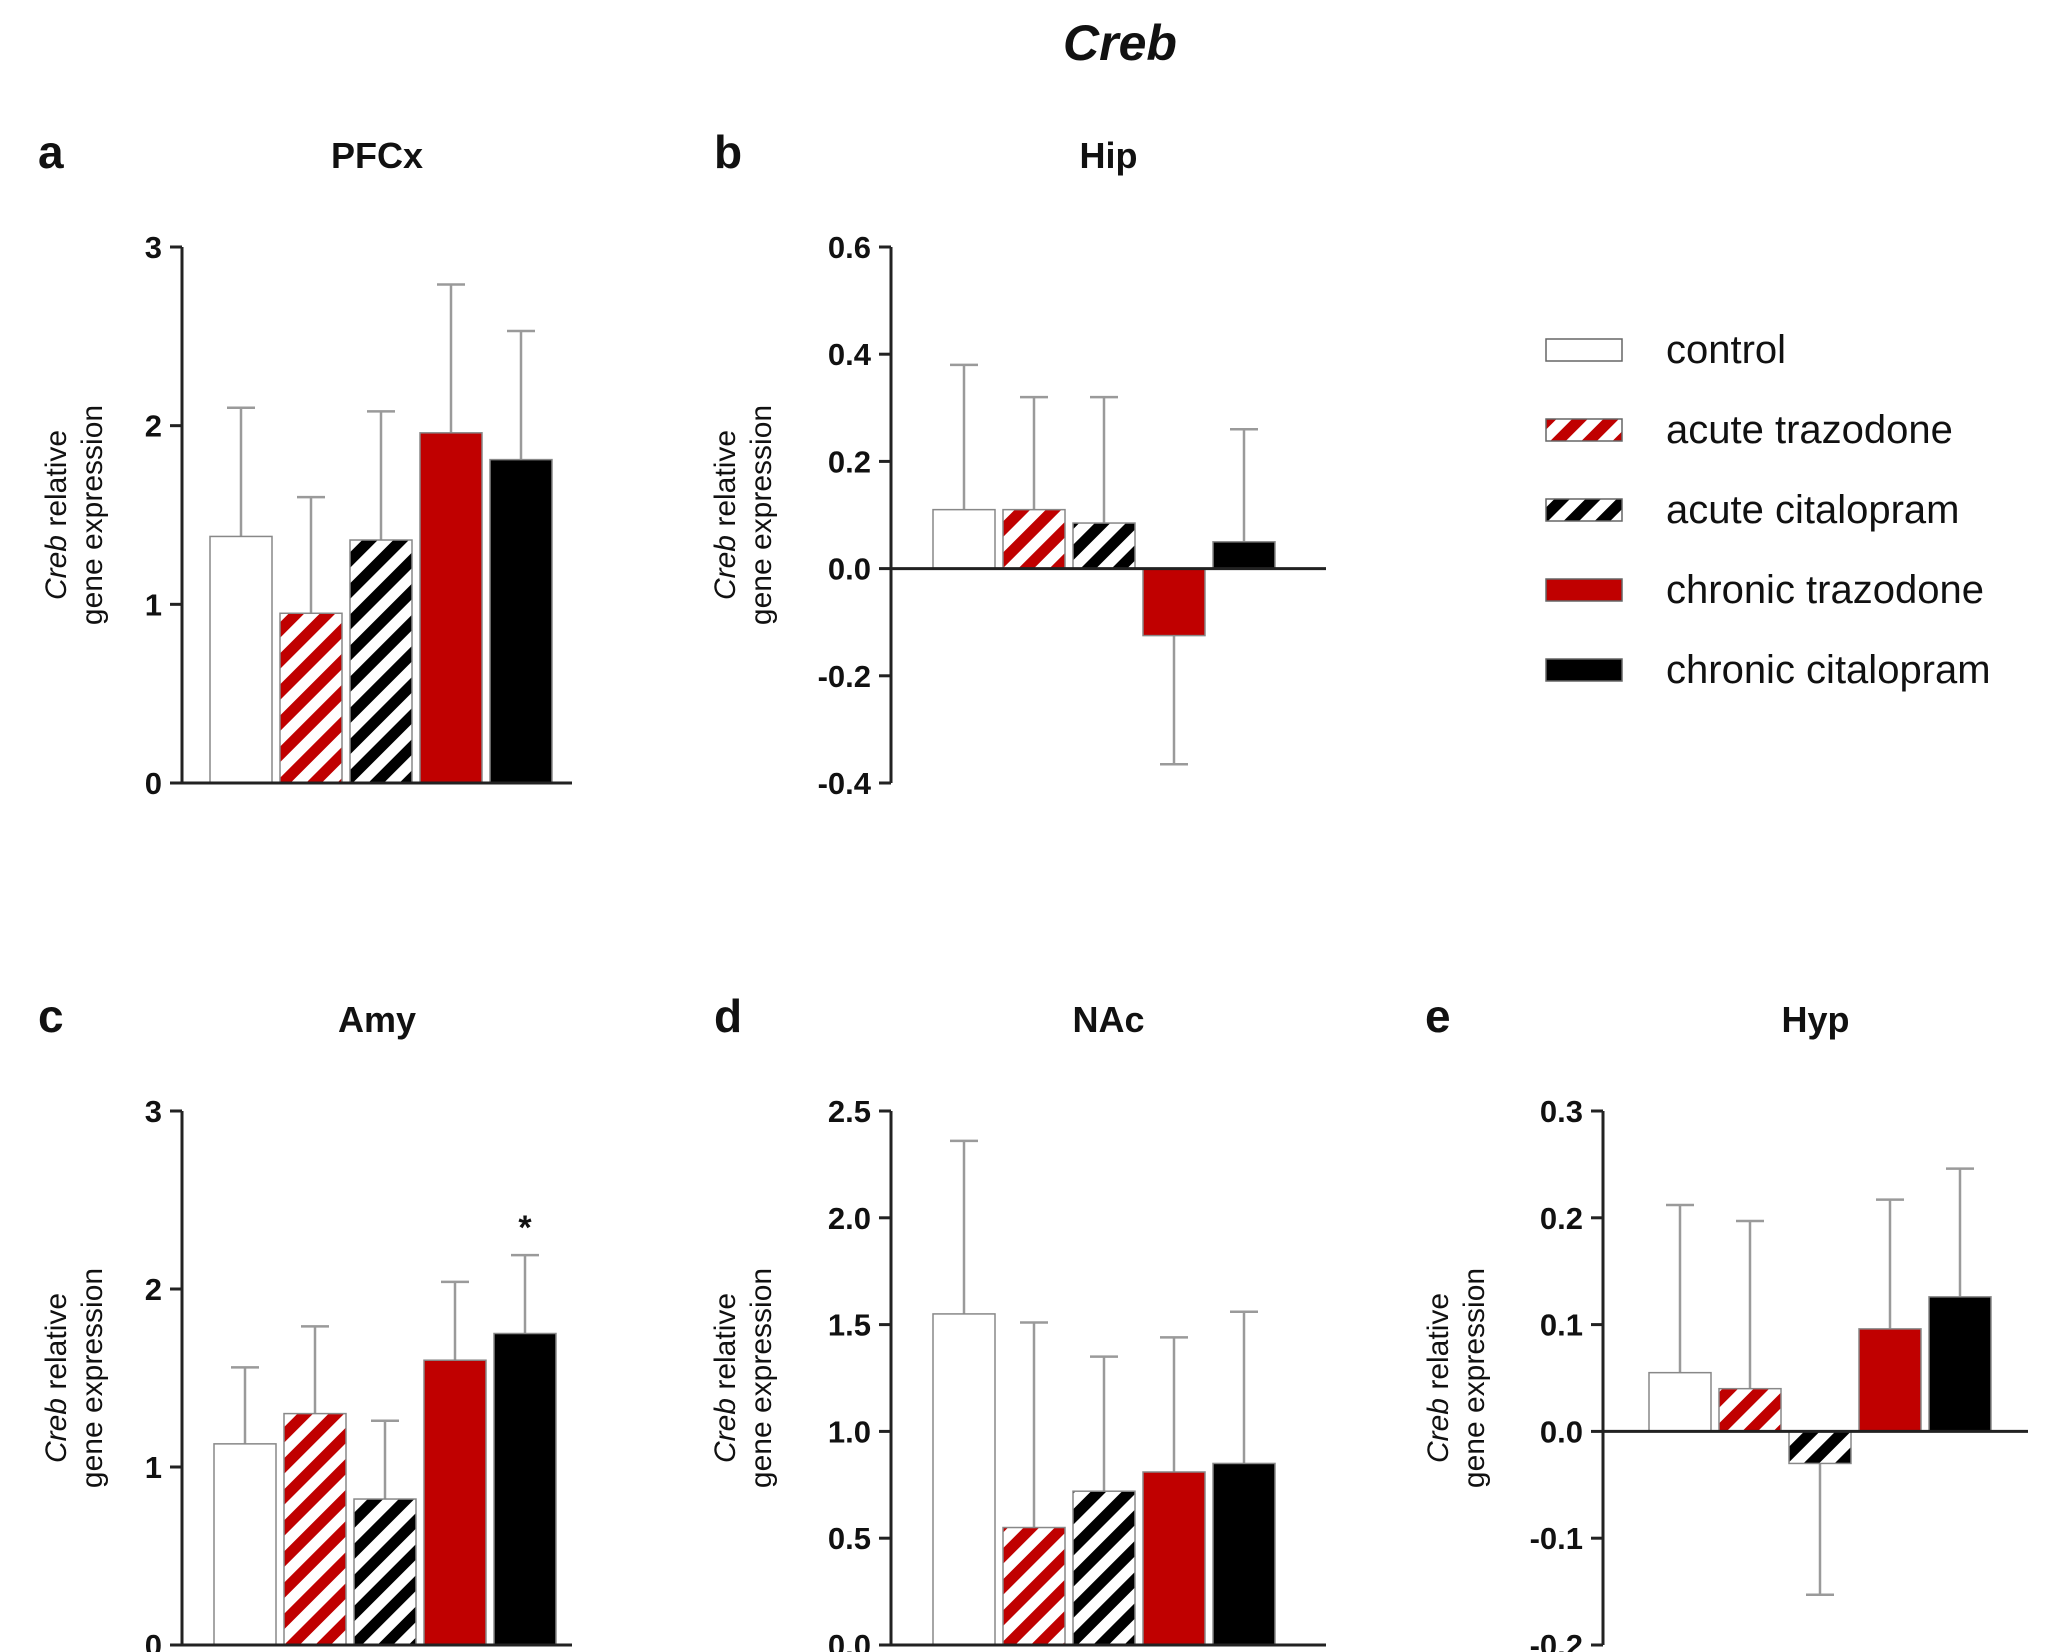 The width and height of the screenshot is (2049, 1652). I want to click on legend-label: control, so click(1726, 350).